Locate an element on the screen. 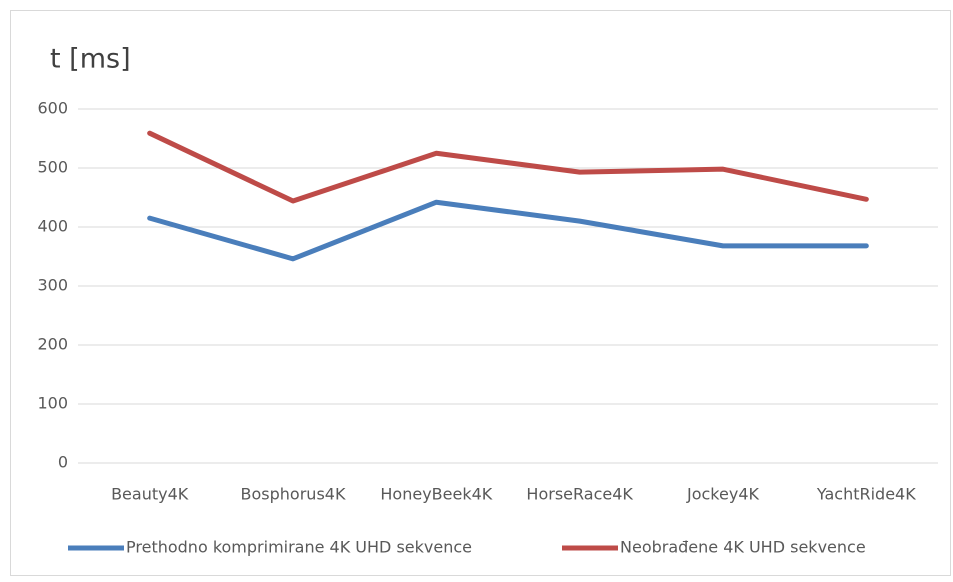  legend-label: Prethodno komprimirane 4K UHD sekvence is located at coordinates (299, 547).